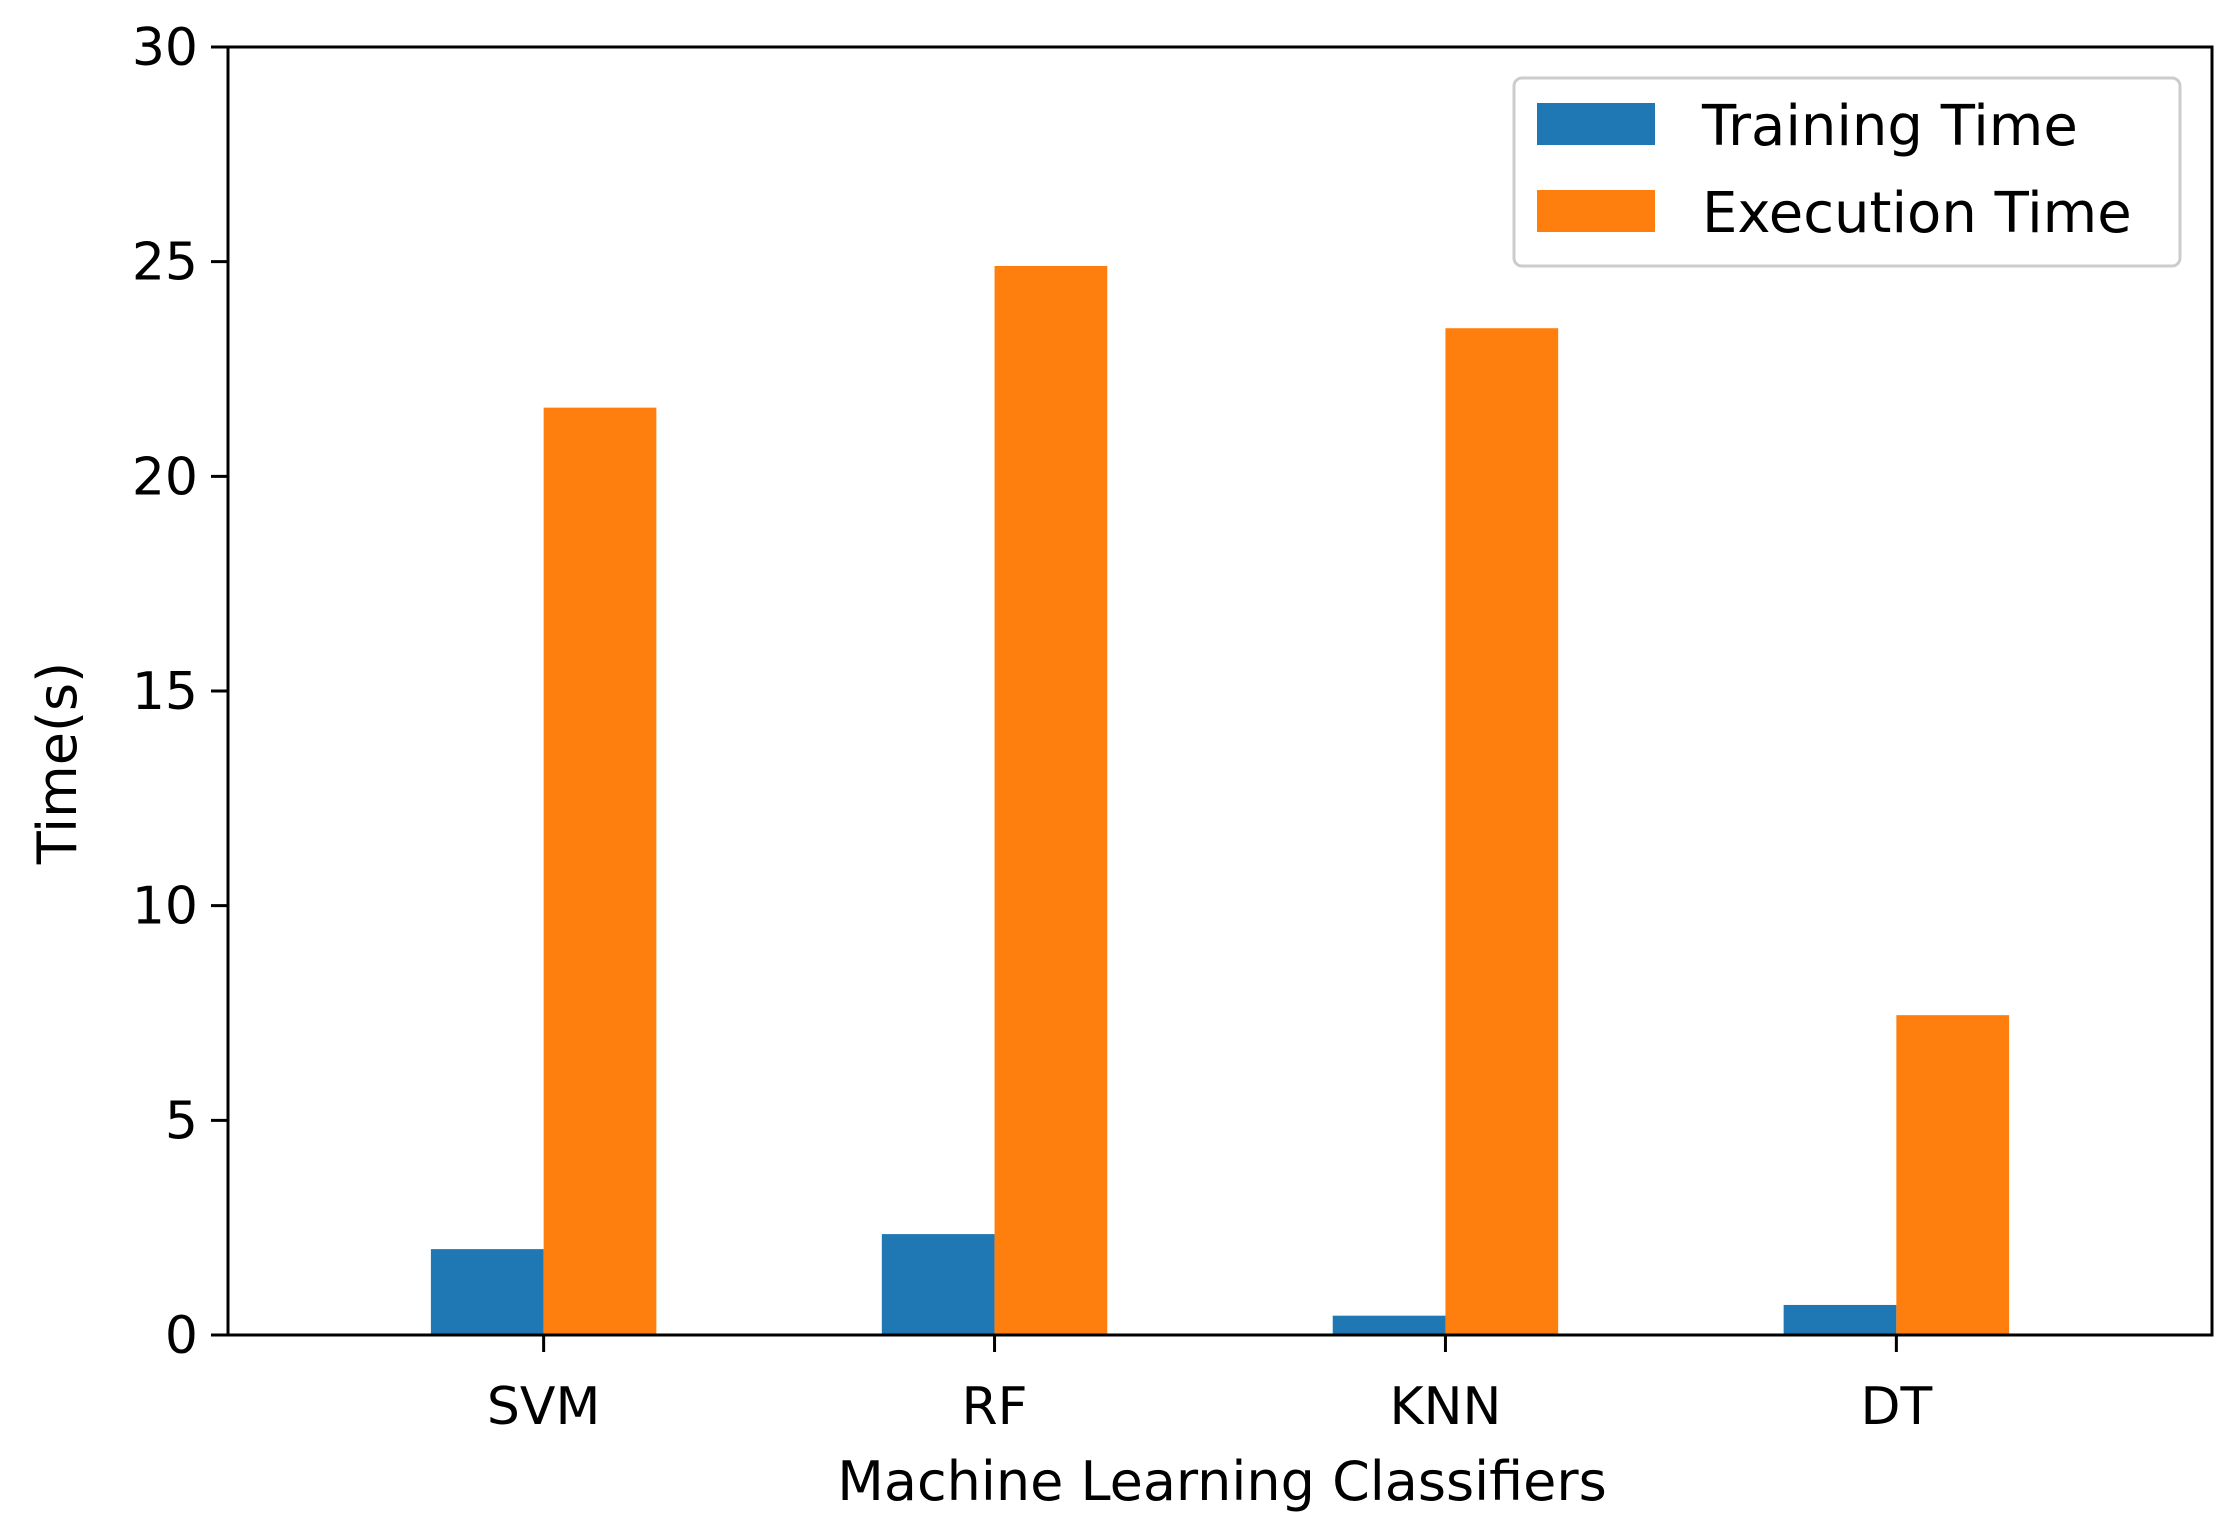 The height and width of the screenshot is (1524, 2236). What do you see at coordinates (1896, 1407) in the screenshot?
I see `x-tick-label: DT` at bounding box center [1896, 1407].